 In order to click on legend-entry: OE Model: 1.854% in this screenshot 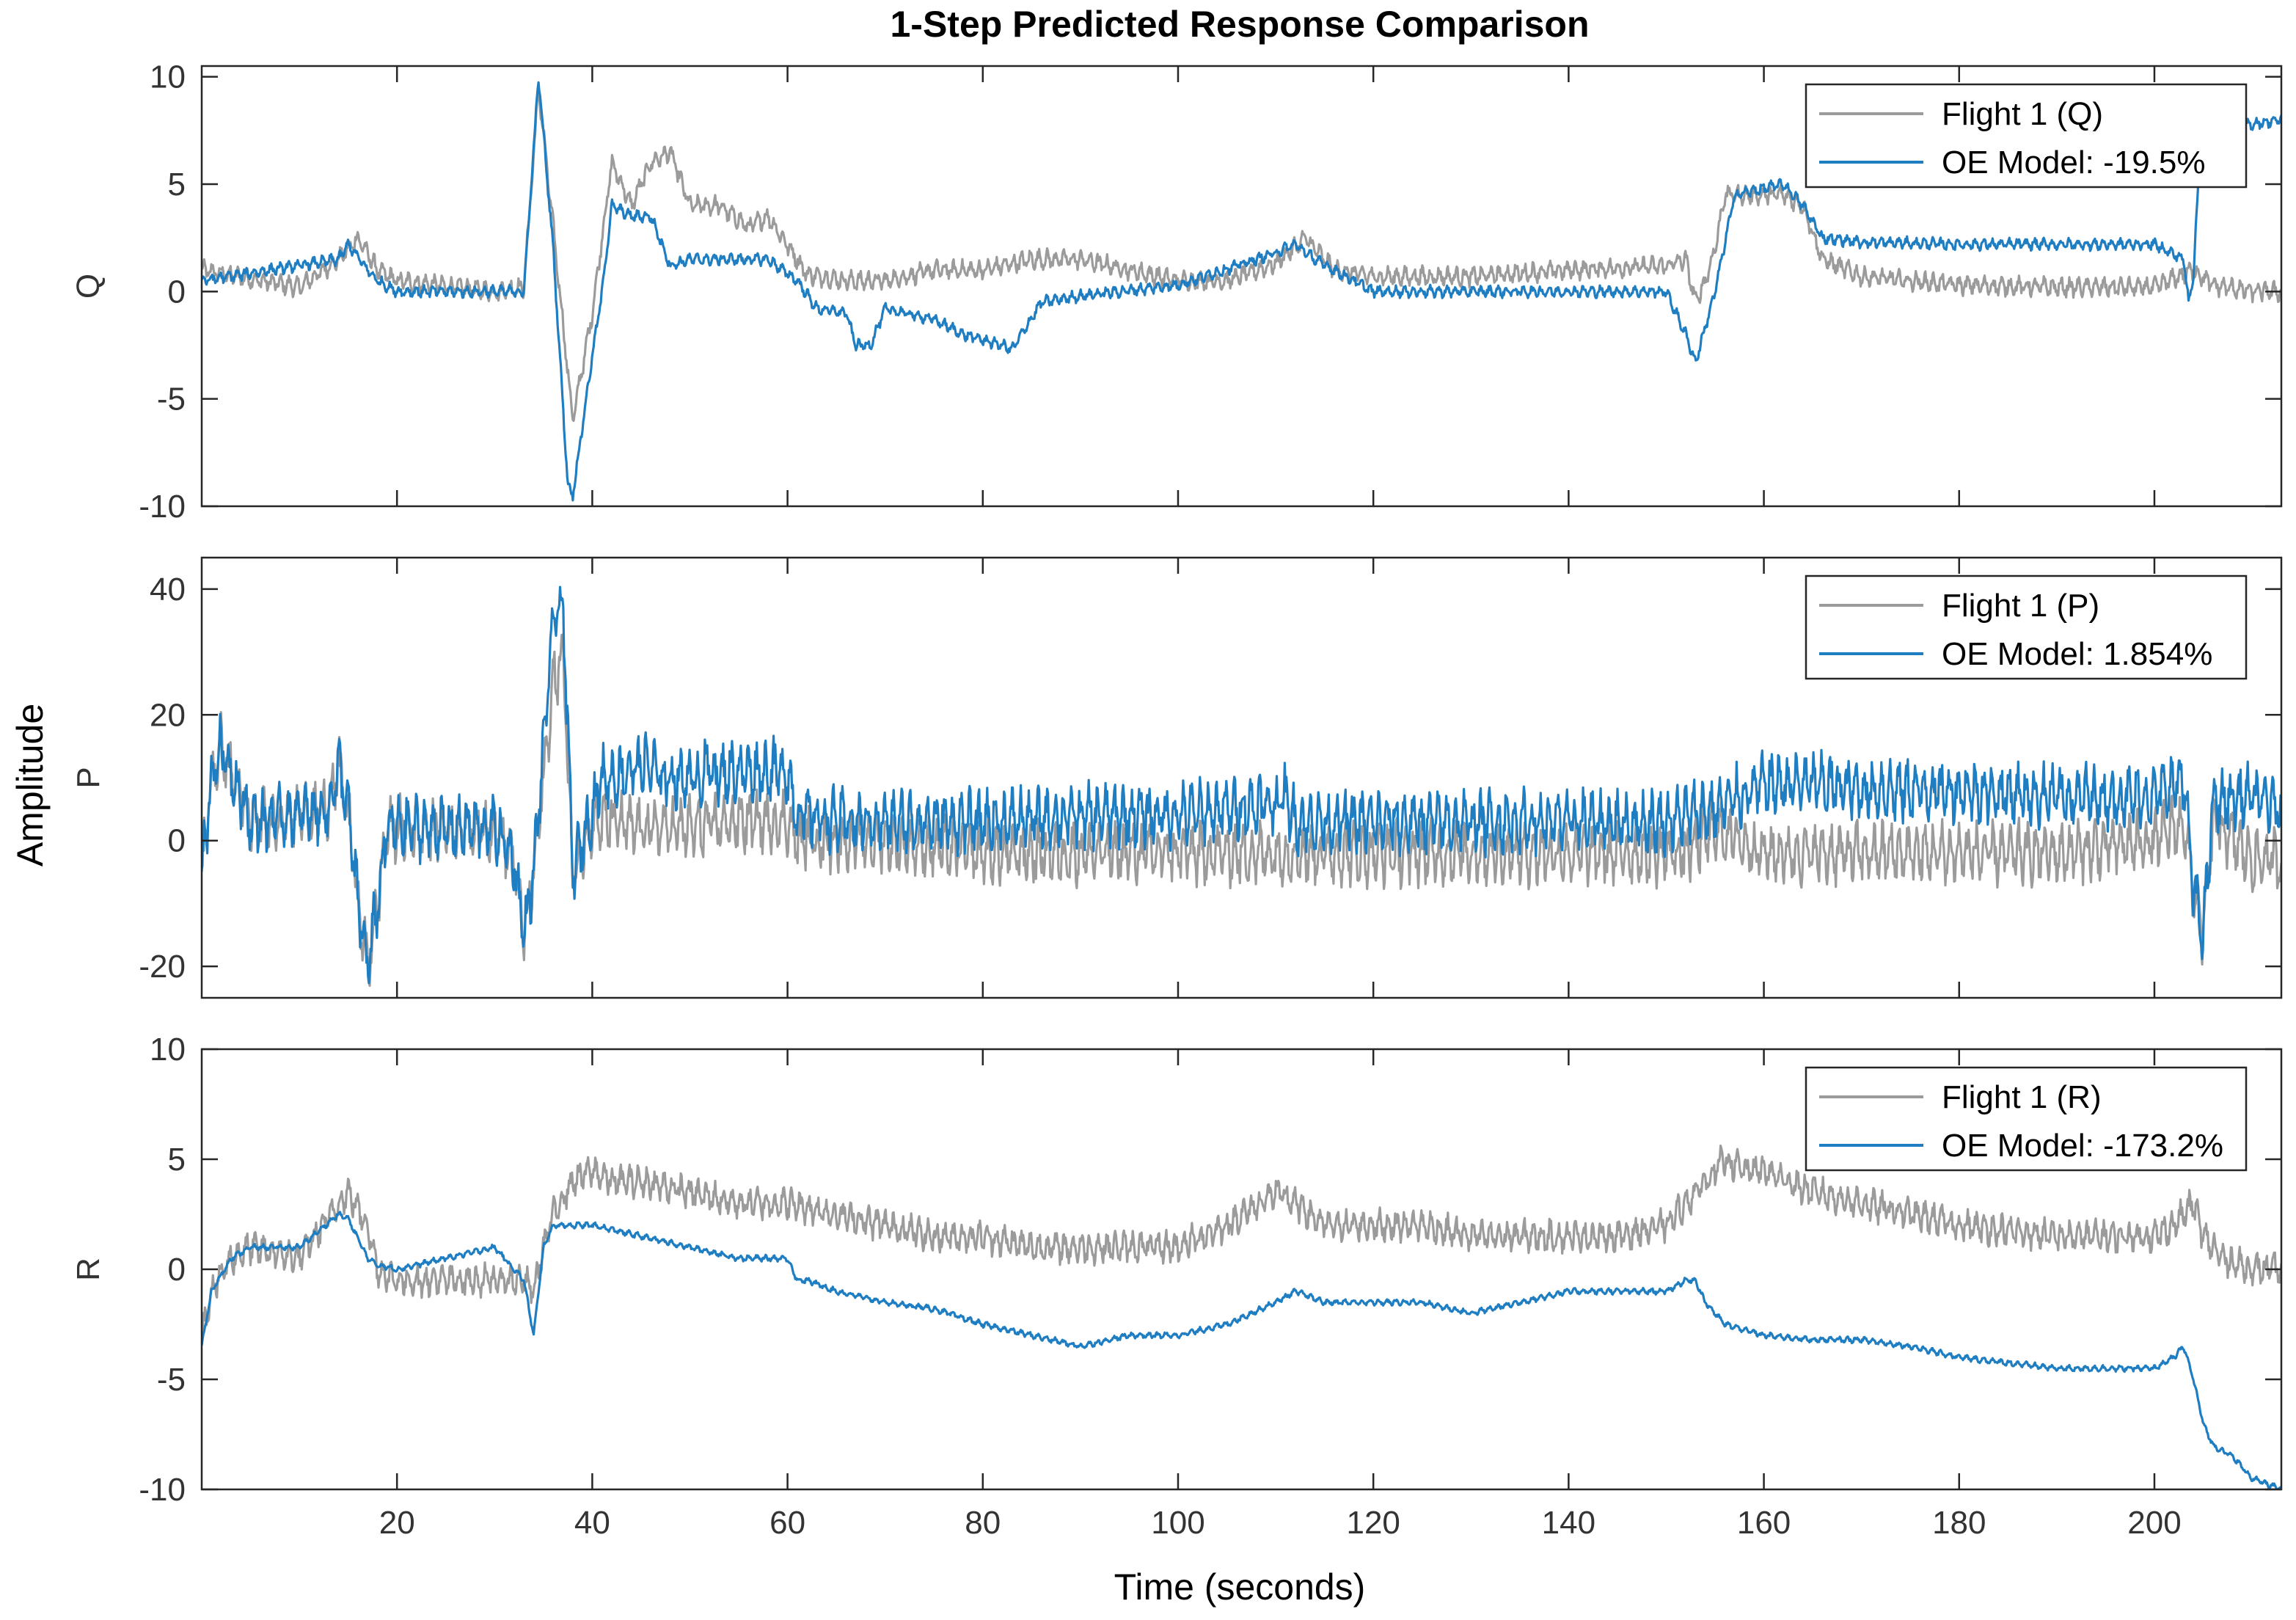, I will do `click(2077, 654)`.